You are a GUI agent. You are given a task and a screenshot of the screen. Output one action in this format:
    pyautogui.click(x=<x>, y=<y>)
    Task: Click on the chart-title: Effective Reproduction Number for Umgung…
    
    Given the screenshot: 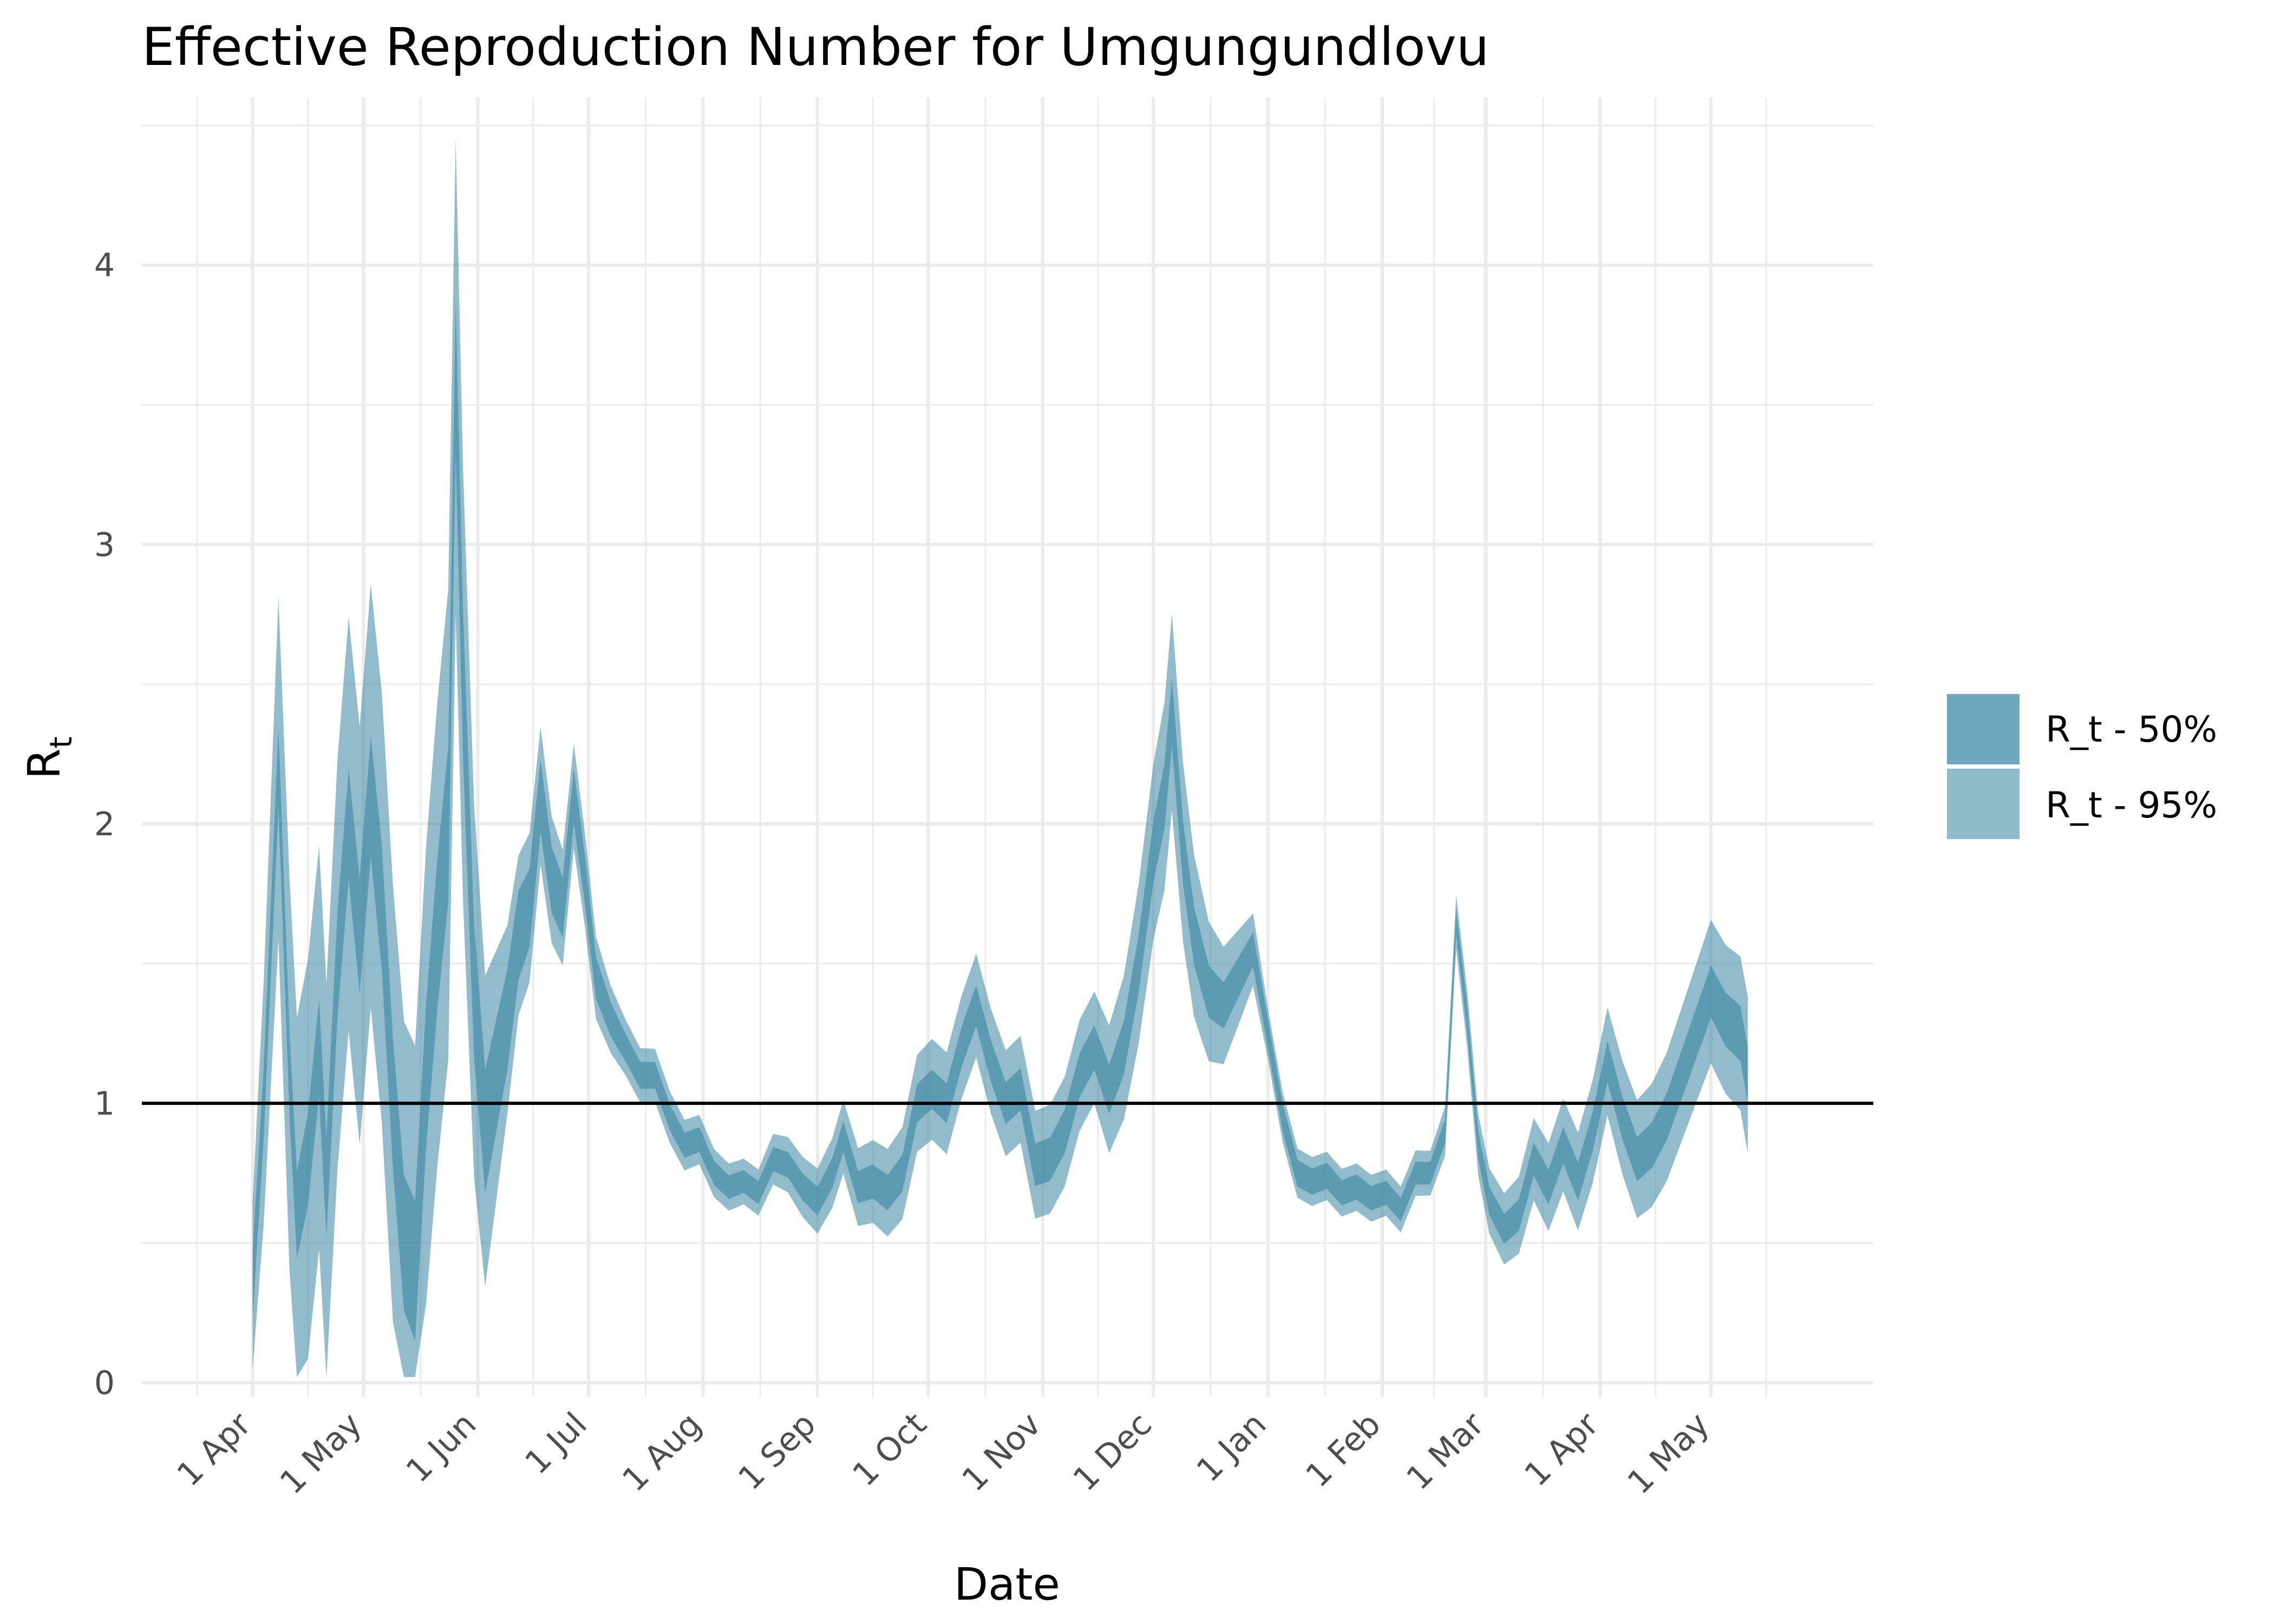 What is the action you would take?
    pyautogui.click(x=816, y=47)
    